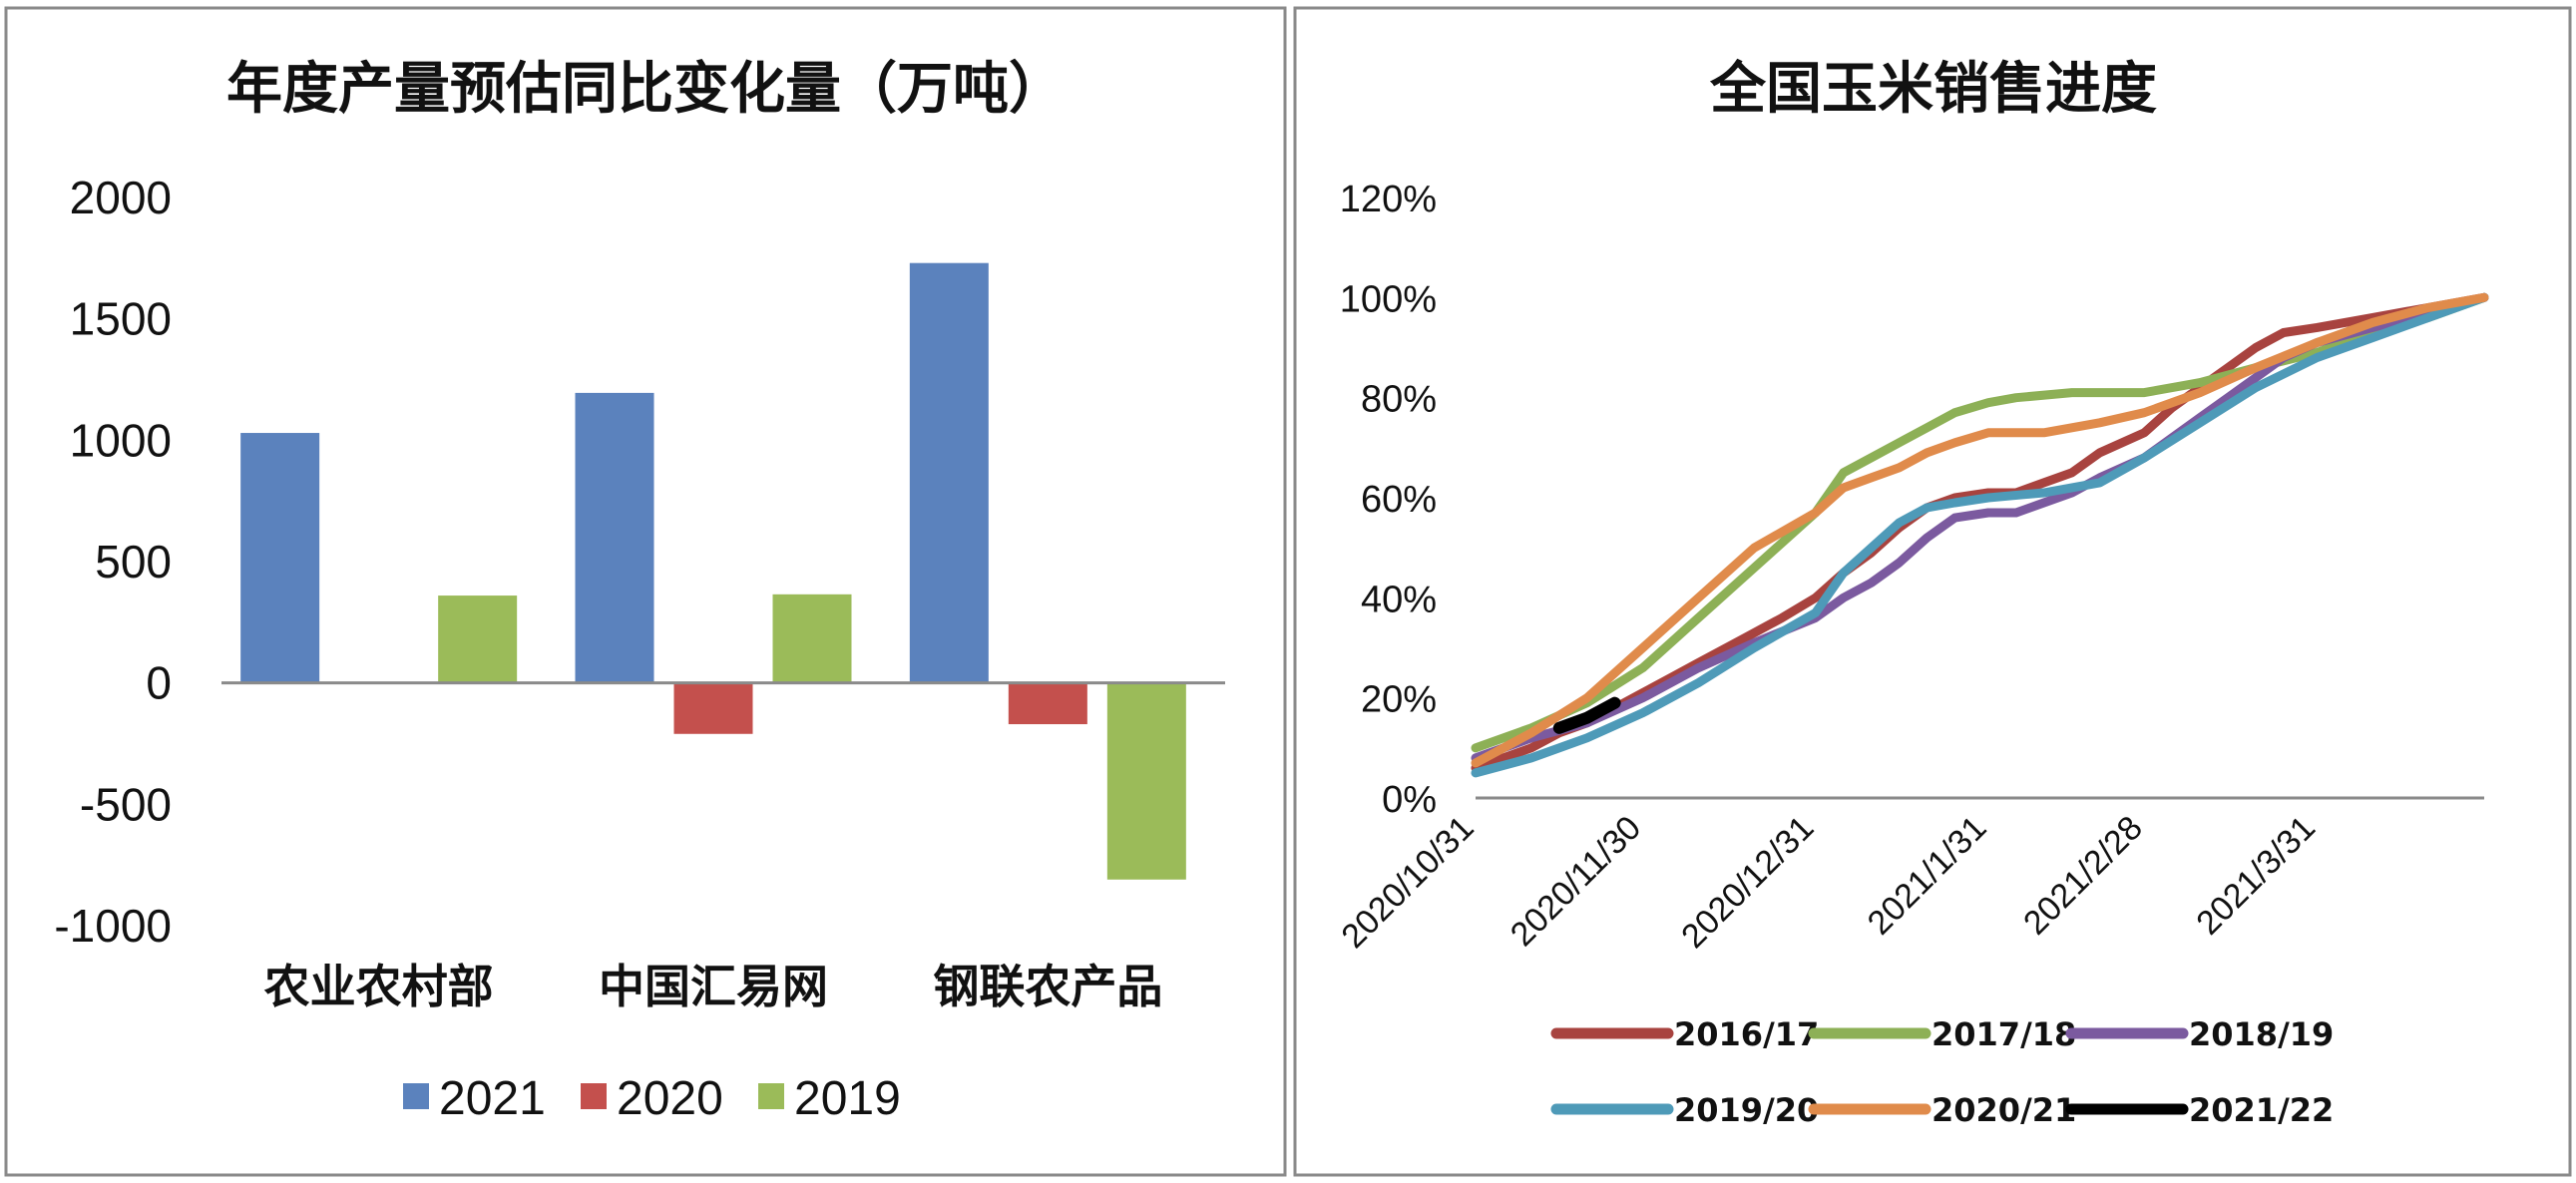 This screenshot has width=2576, height=1183. I want to click on legend-label-2017/18: 2017/18, so click(2004, 1034).